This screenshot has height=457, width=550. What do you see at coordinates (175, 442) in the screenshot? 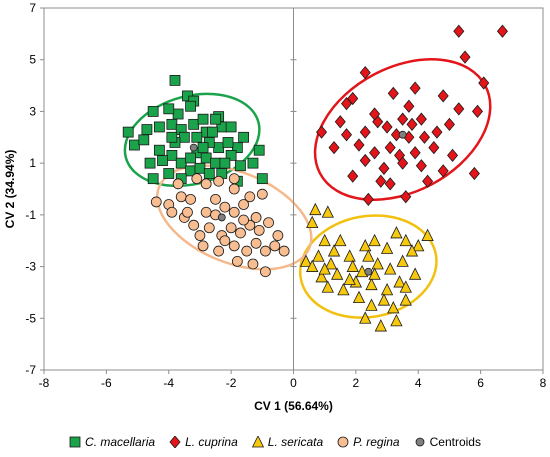
I see `legend-diamond-icon` at bounding box center [175, 442].